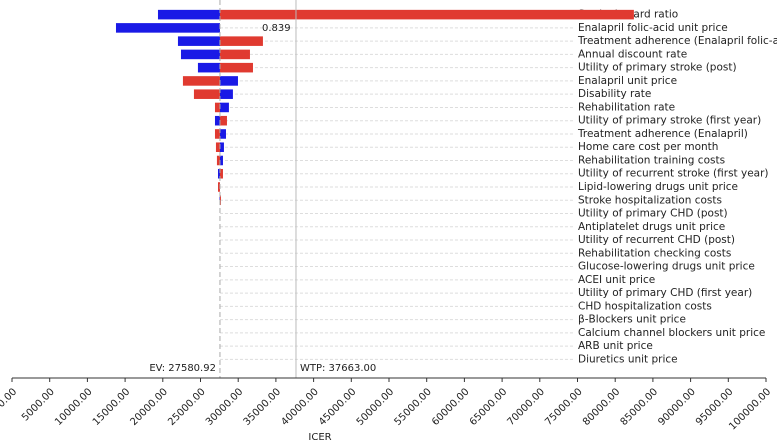  Describe the element at coordinates (628, 359) in the screenshot. I see `row-label: Diuretics unit price` at that location.